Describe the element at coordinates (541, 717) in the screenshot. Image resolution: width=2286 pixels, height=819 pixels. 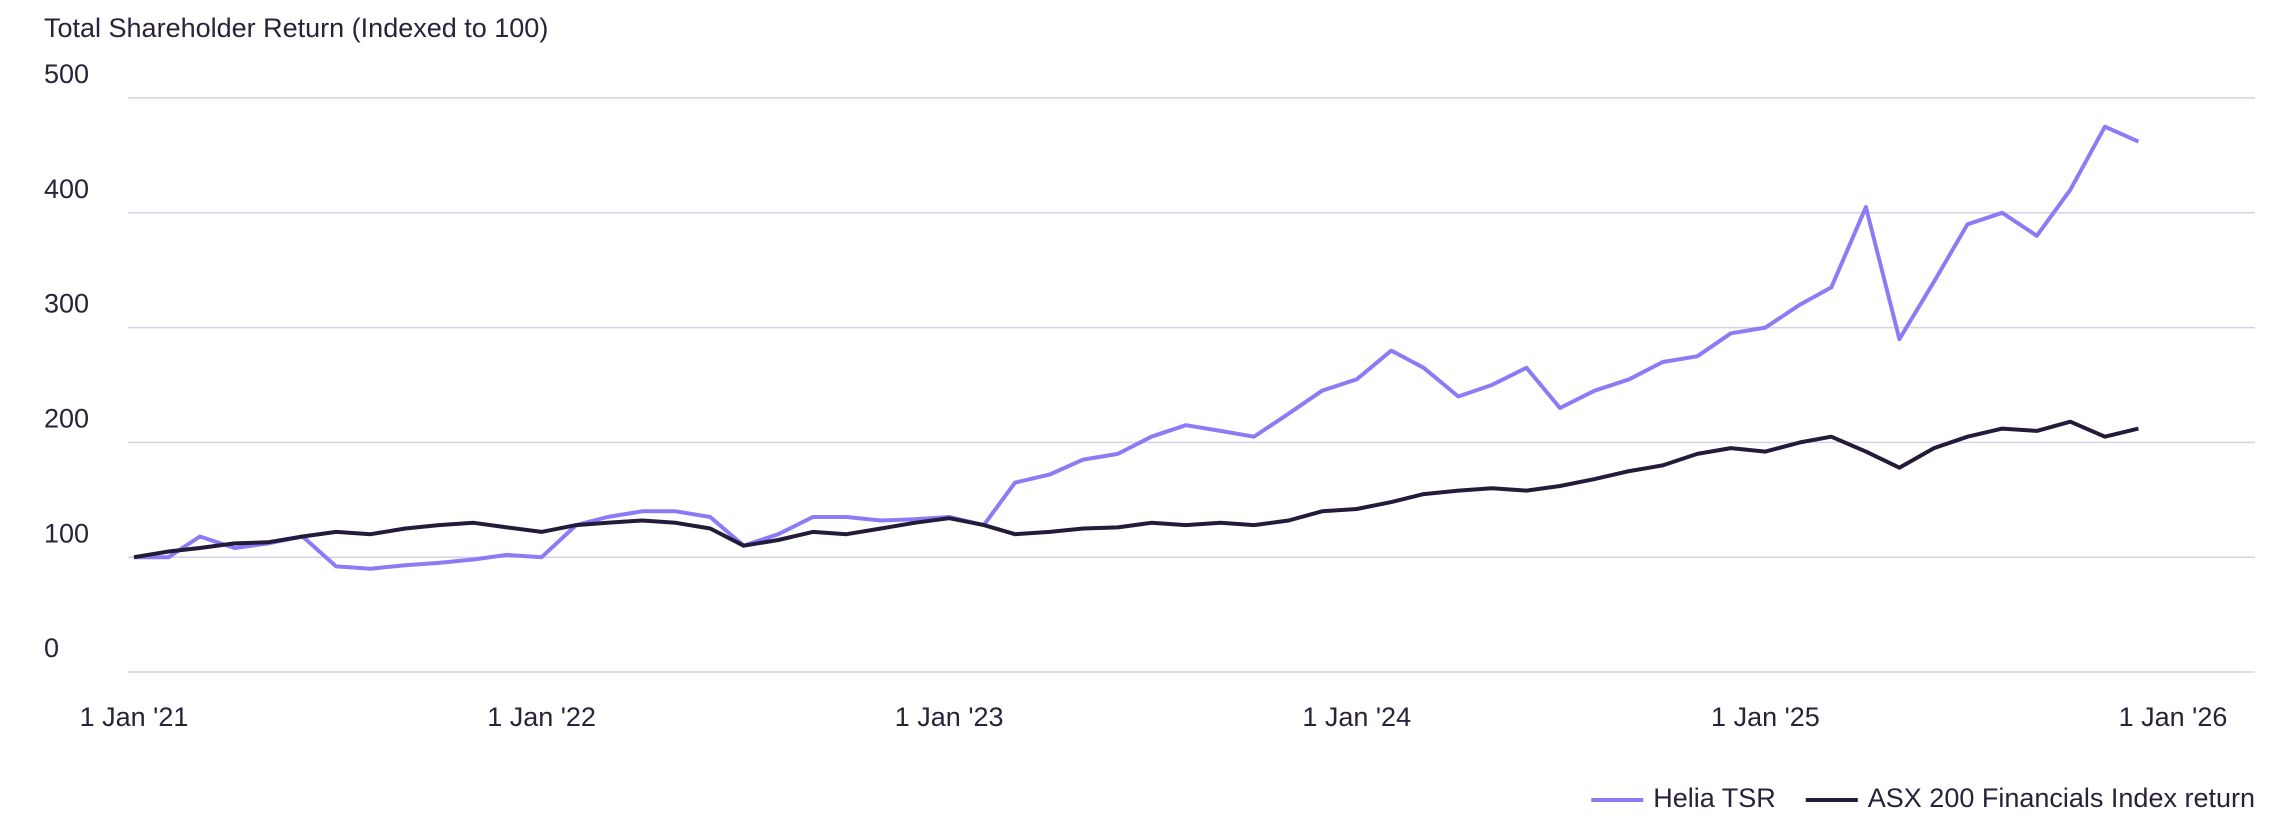
I see `x-tick-label: 1 Jan '22` at that location.